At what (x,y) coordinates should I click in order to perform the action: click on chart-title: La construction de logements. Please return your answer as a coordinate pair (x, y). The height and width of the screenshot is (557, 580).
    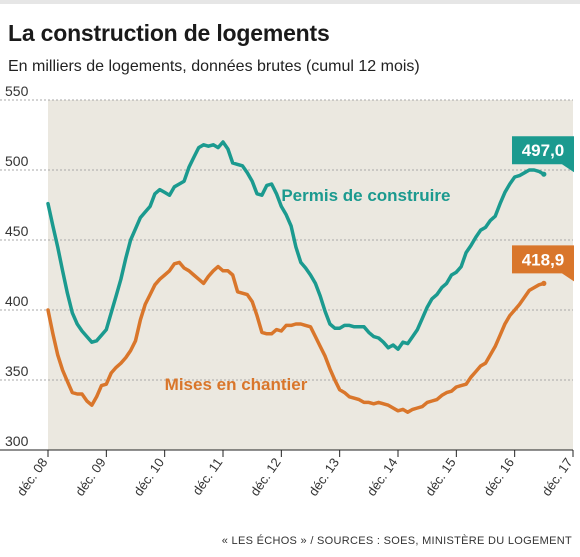
    Looking at the image, I should click on (169, 33).